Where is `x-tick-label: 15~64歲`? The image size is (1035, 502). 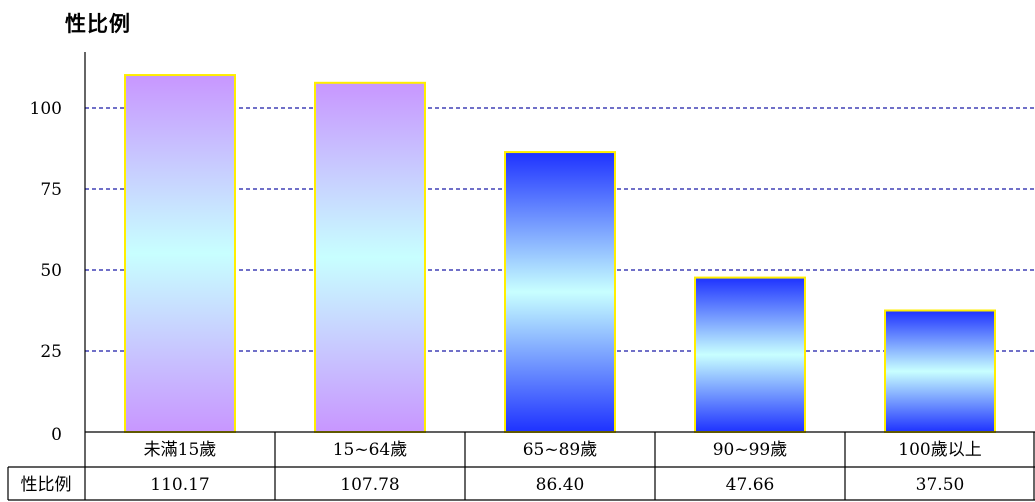 x-tick-label: 15~64歲 is located at coordinates (370, 450).